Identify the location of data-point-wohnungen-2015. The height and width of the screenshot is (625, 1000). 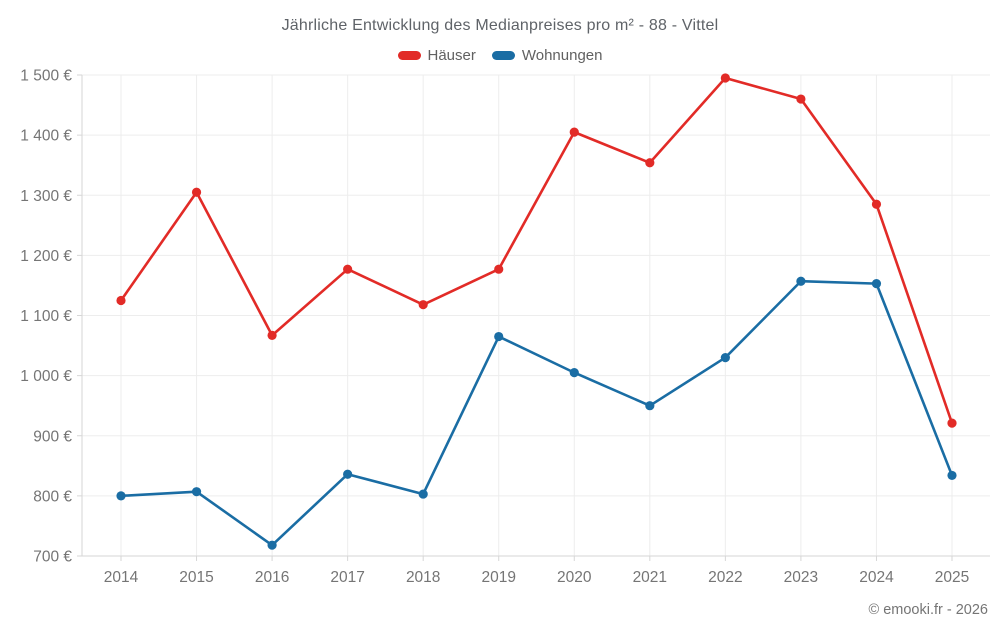
(196, 492).